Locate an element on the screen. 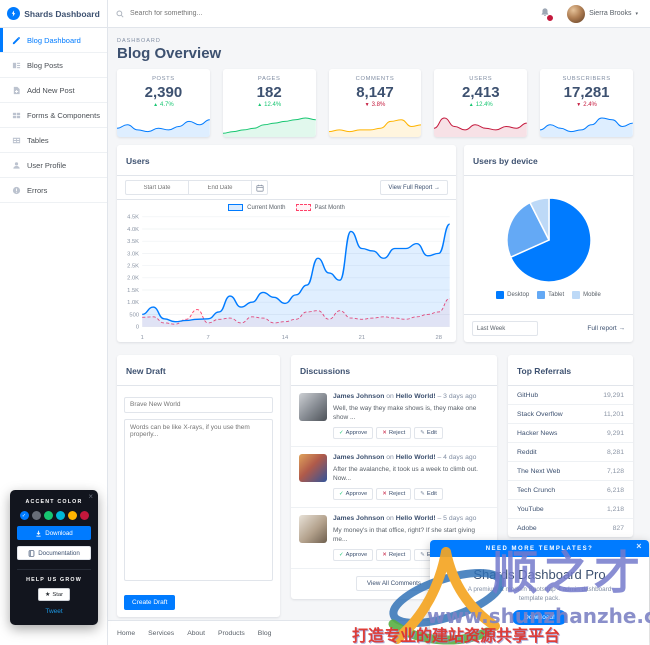  sidebar-item-forms-components: Forms & Components is located at coordinates (53, 115).